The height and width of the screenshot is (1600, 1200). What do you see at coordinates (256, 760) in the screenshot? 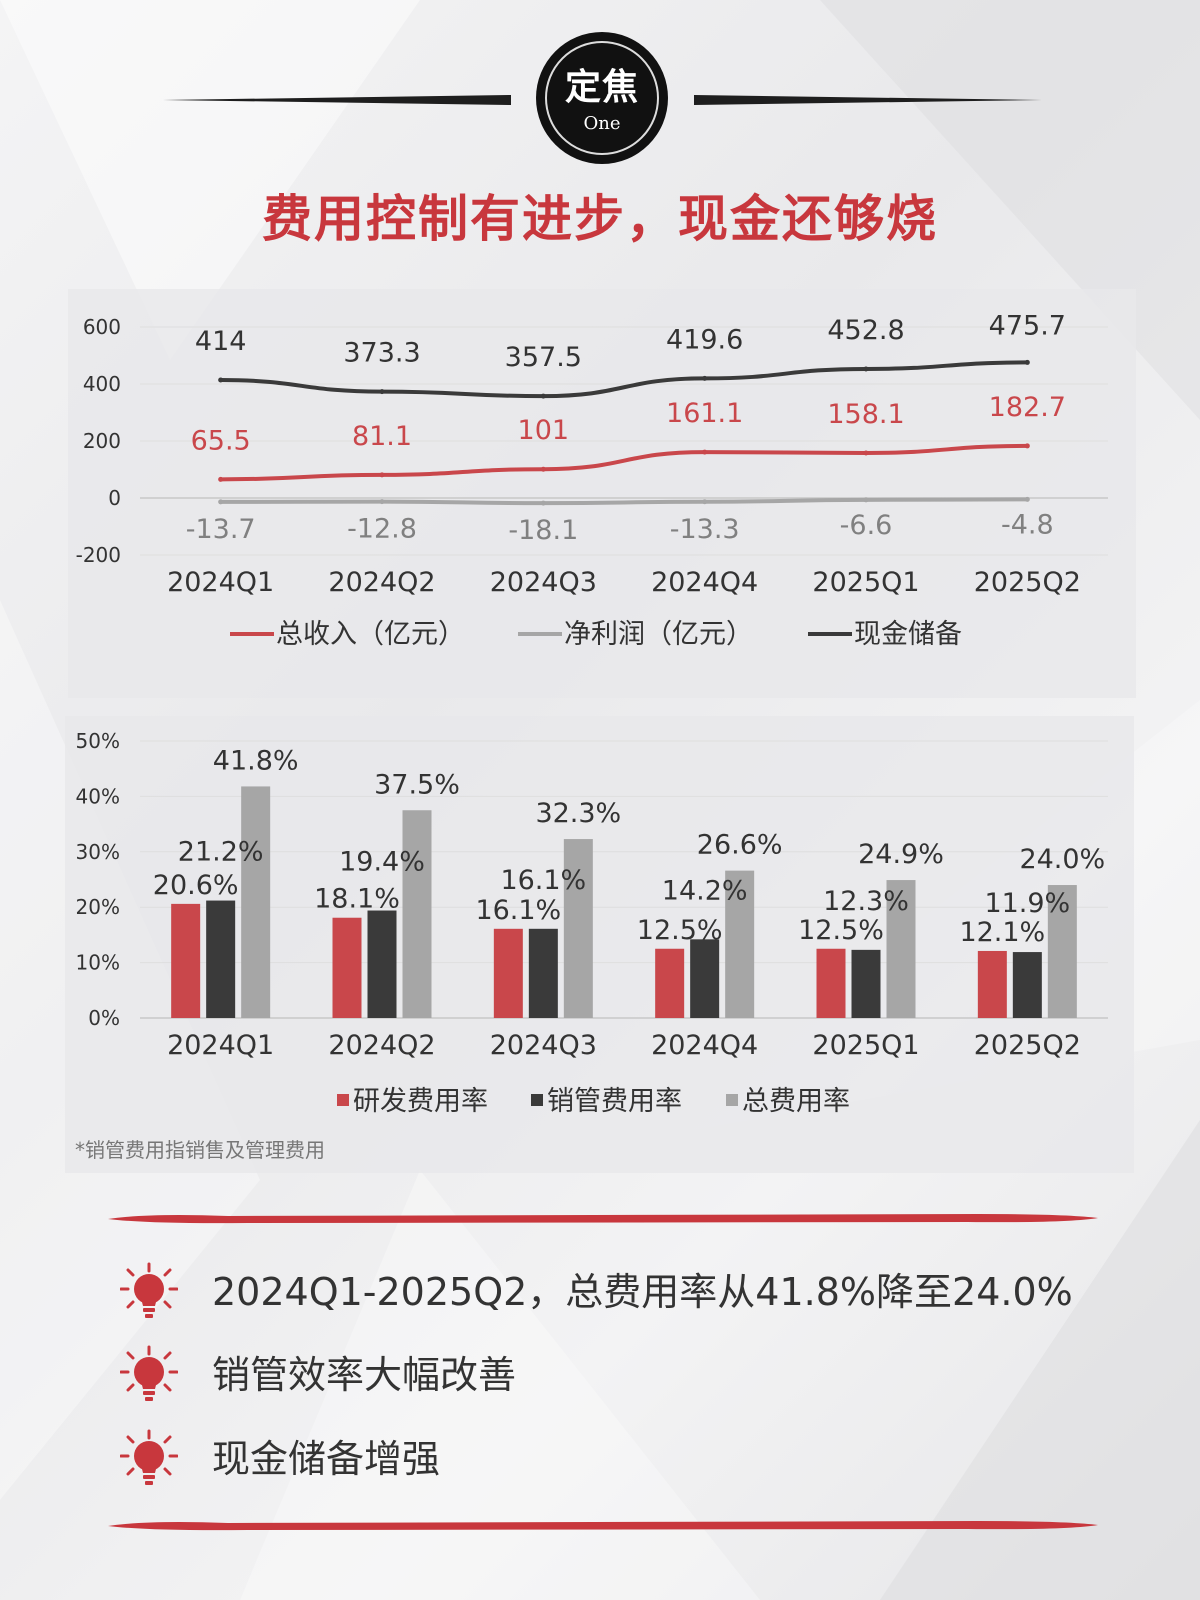
I see `data-label: 41.8%` at bounding box center [256, 760].